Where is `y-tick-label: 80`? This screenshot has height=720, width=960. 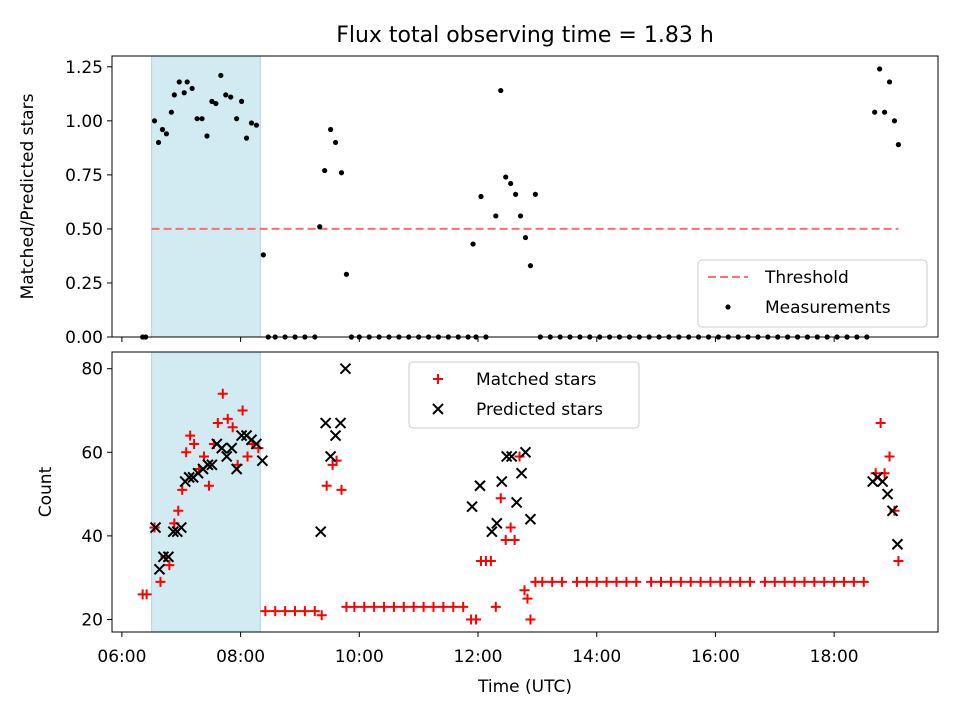 y-tick-label: 80 is located at coordinates (92, 370).